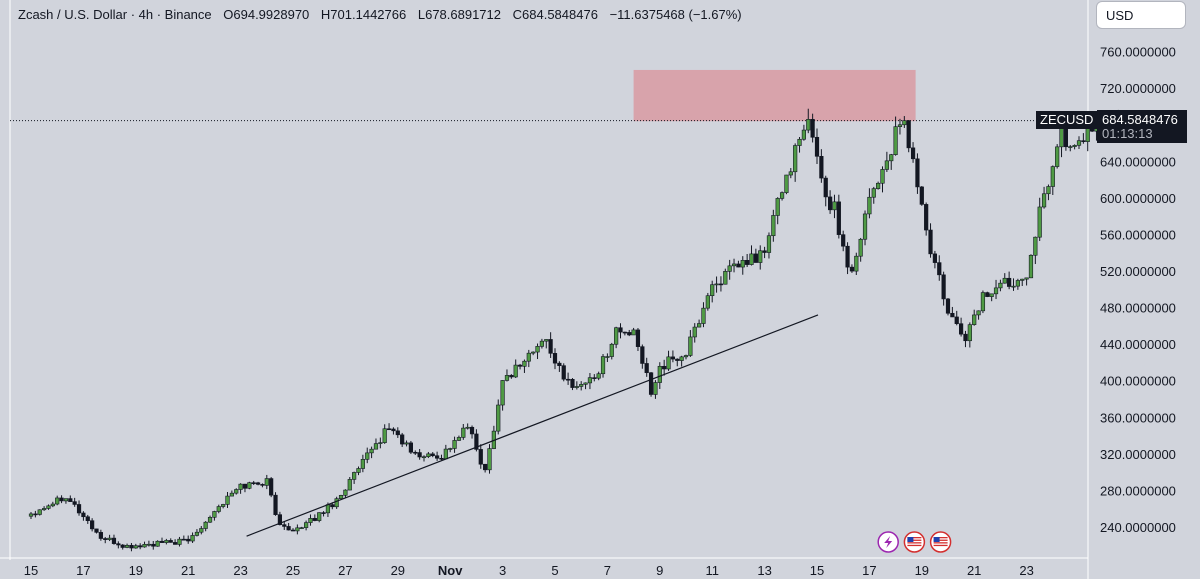  What do you see at coordinates (914, 542) in the screenshot?
I see `us-flag-icon` at bounding box center [914, 542].